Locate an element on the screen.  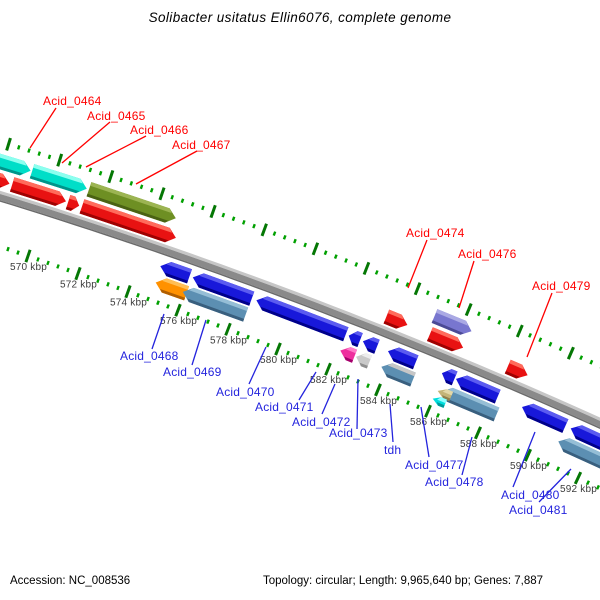
kbp-label: 590 kbp is located at coordinates (528, 466).